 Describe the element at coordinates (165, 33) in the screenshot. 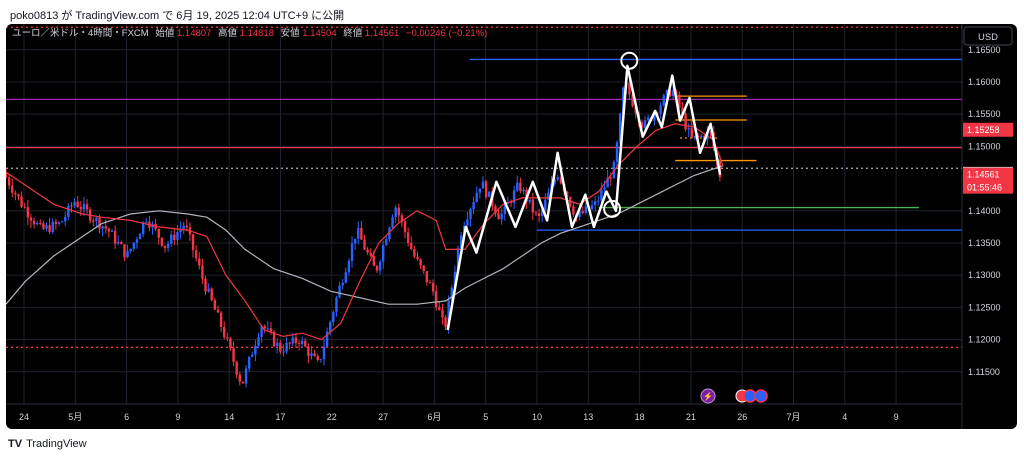

I see `legend-open-label: 始値` at that location.